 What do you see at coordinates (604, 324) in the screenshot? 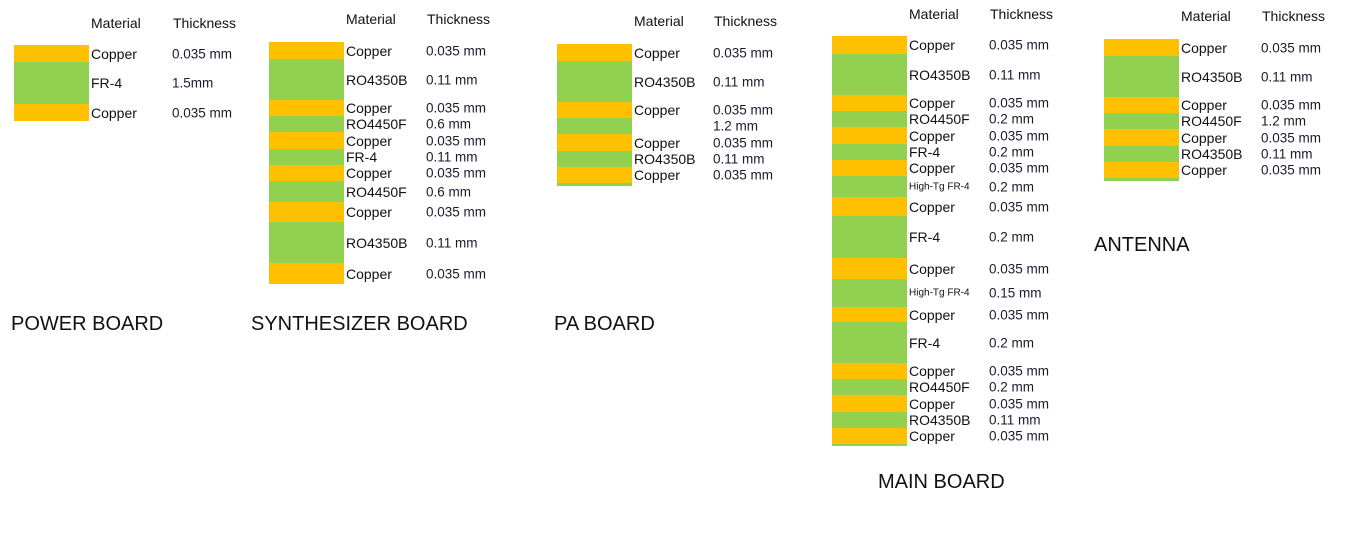
I see `board-title: PA BOARD` at bounding box center [604, 324].